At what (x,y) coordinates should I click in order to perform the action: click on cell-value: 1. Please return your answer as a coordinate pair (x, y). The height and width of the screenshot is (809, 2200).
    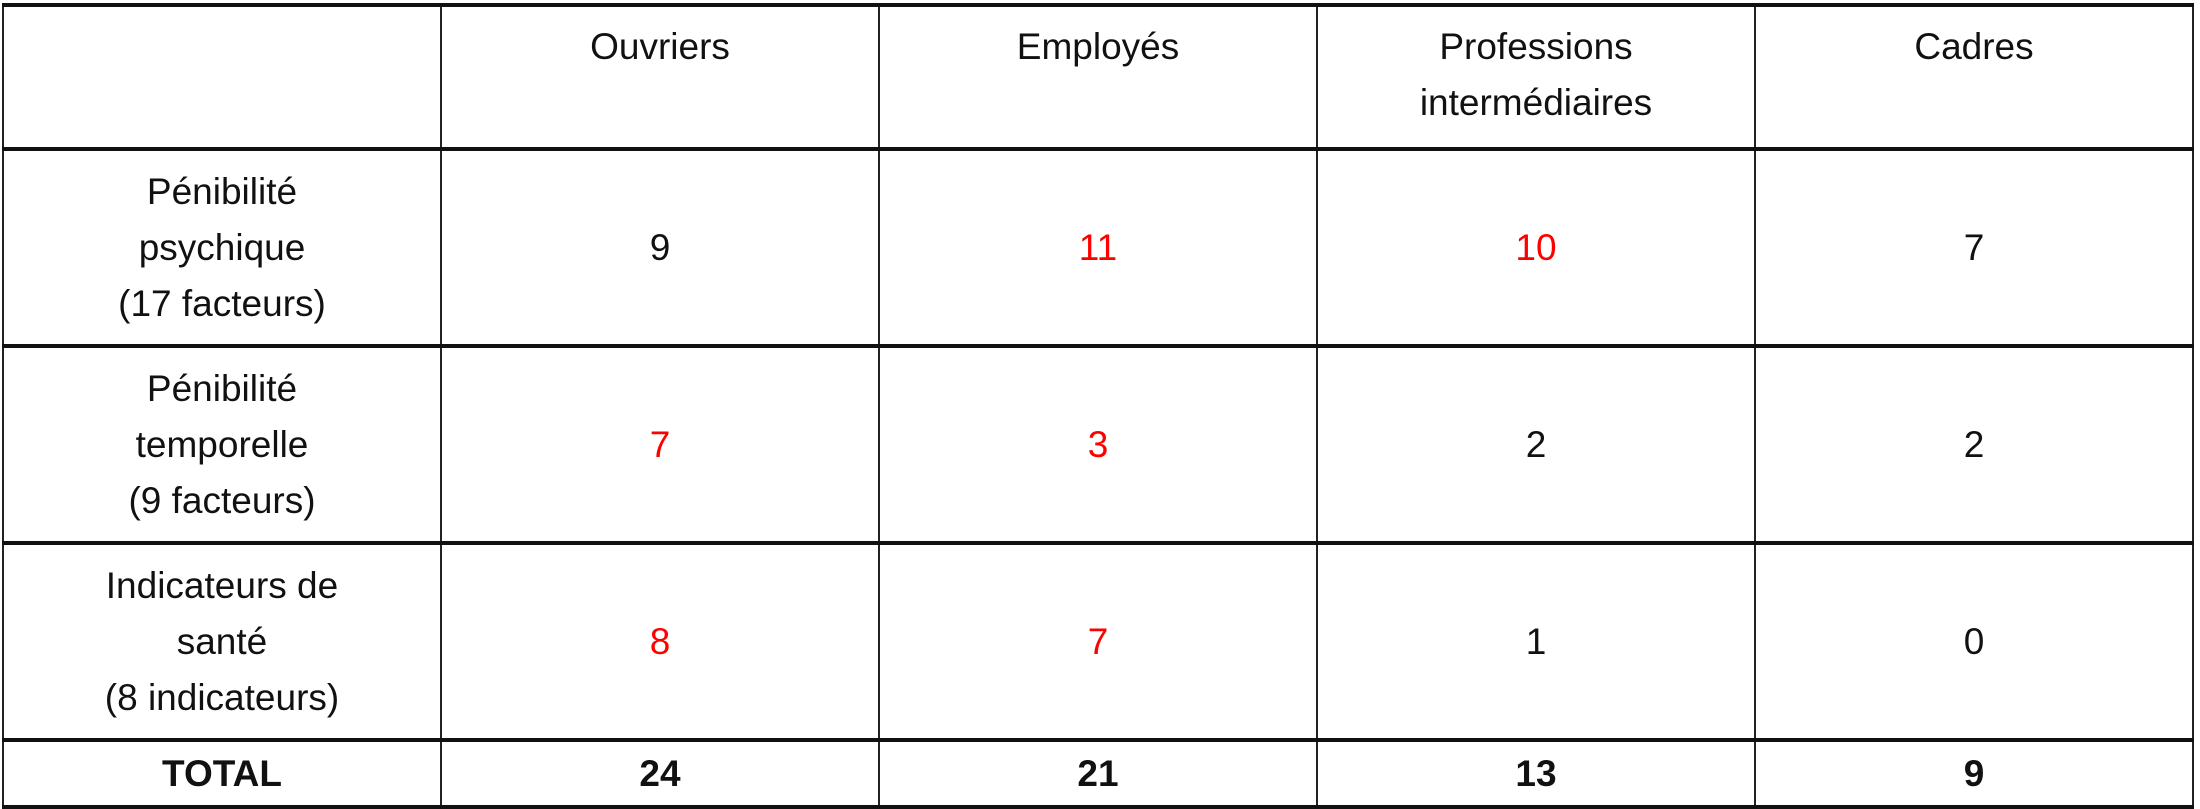
    Looking at the image, I should click on (1536, 641).